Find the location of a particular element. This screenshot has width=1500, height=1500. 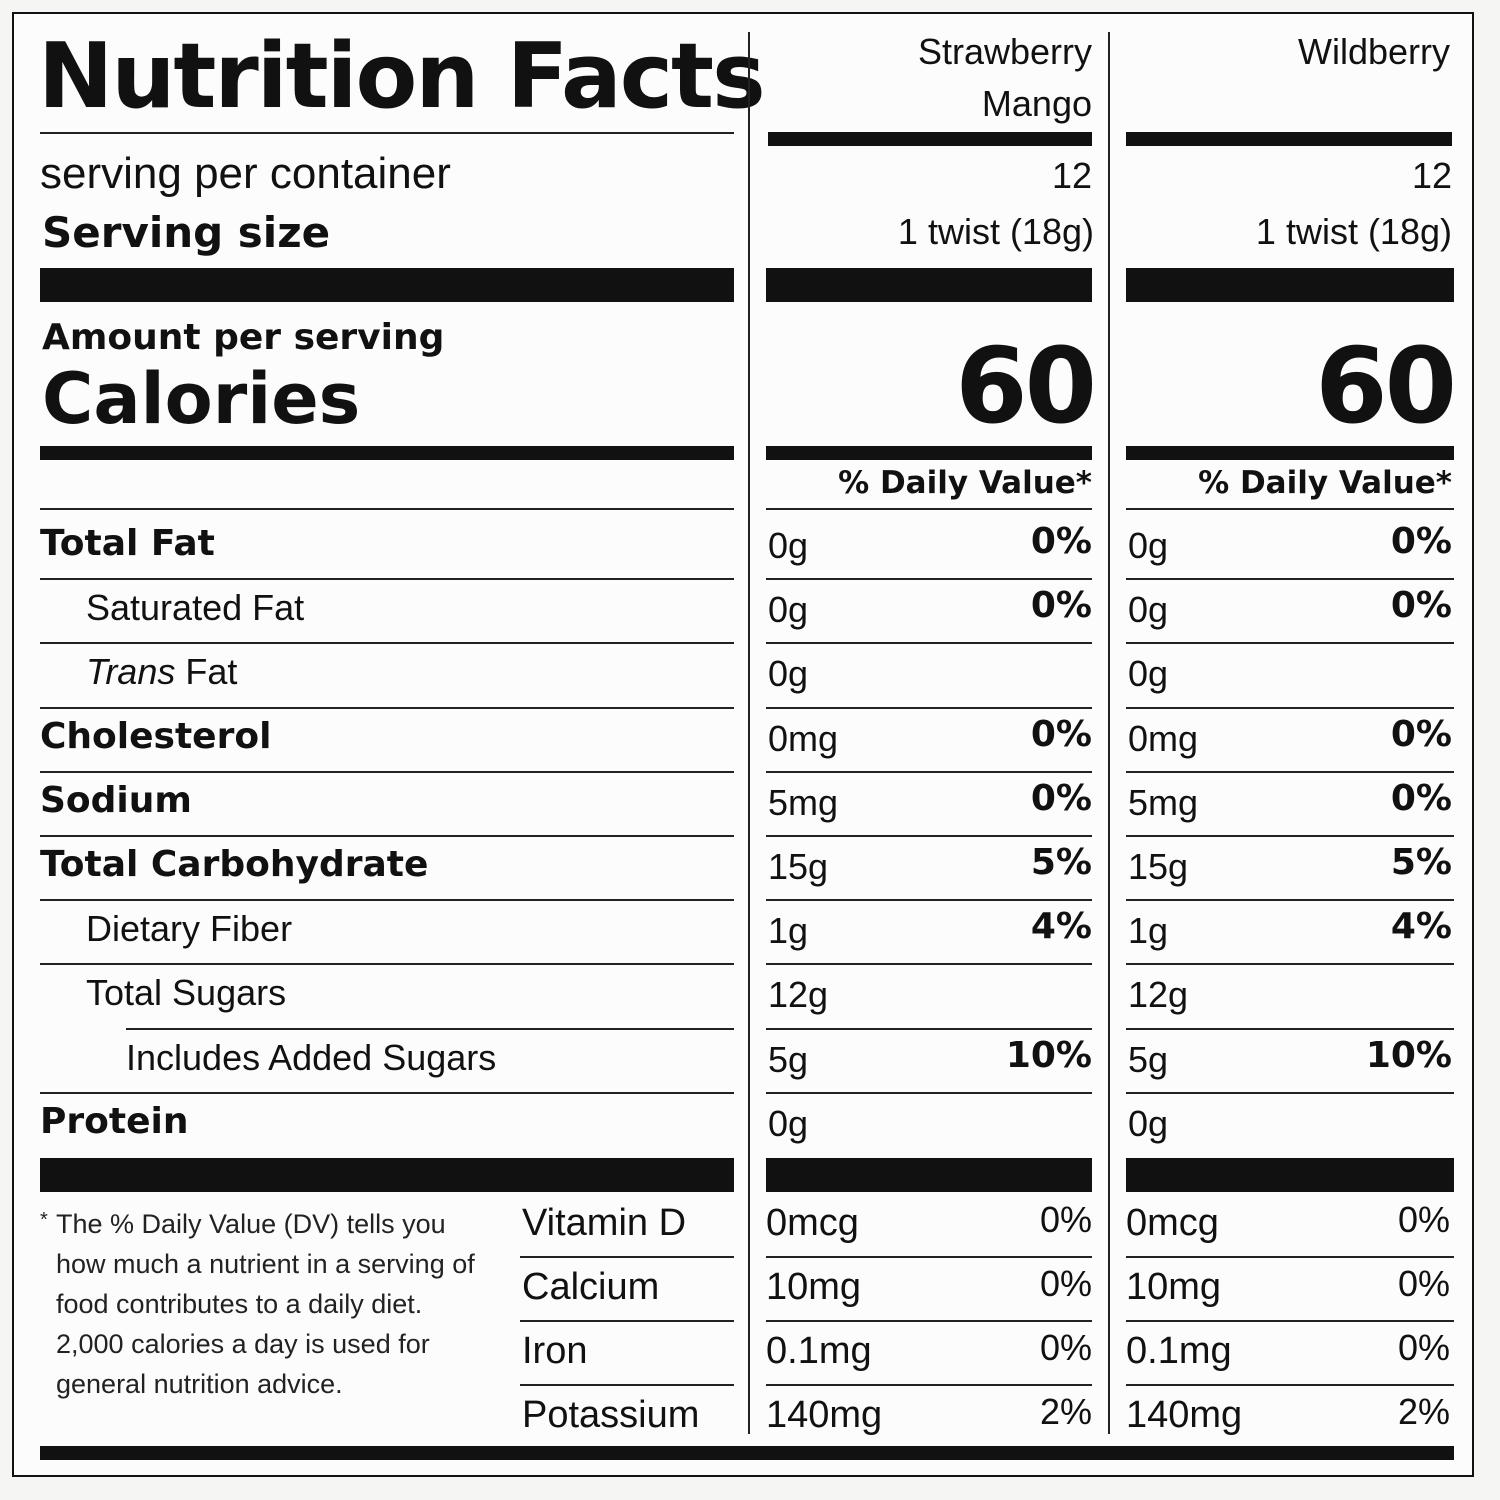

label-title: Nutrition Facts is located at coordinates (402, 76).